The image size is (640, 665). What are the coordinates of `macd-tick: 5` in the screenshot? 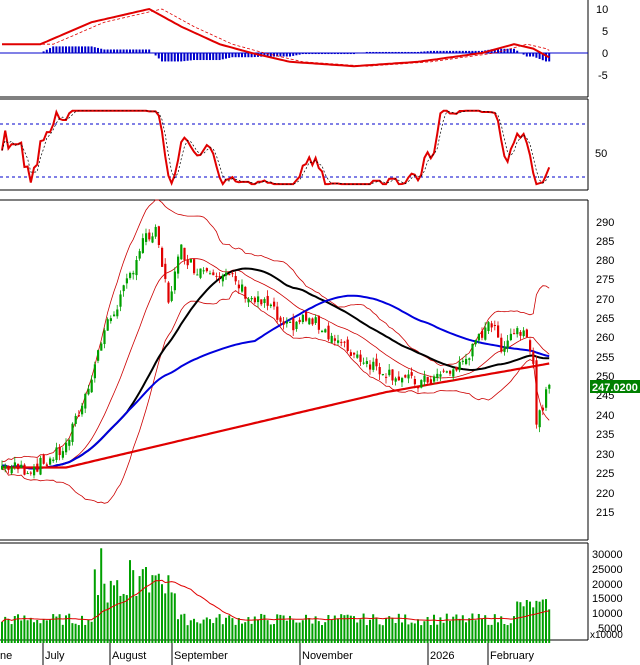 It's located at (605, 32).